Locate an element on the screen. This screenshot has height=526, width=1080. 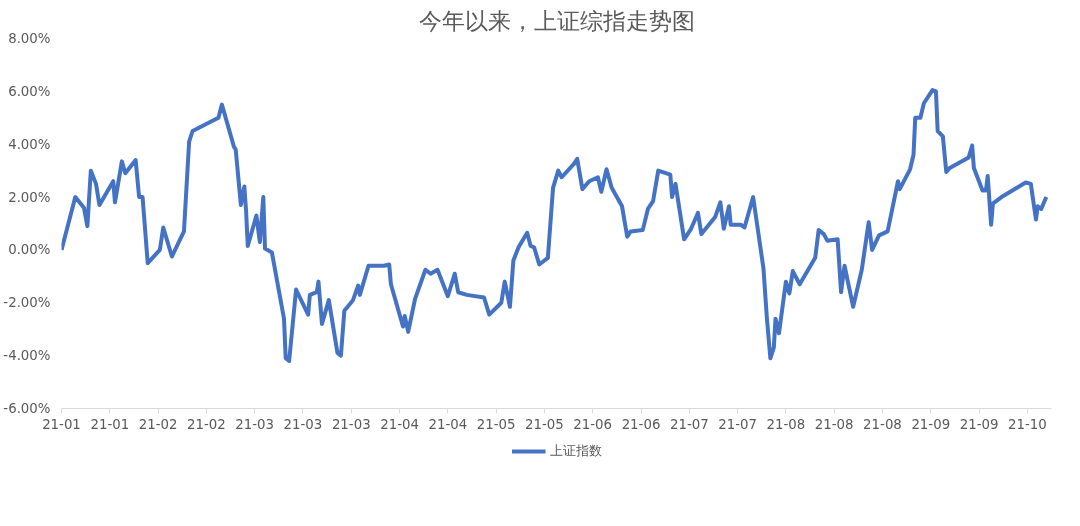
y-tick-label: 2.00% is located at coordinates (29, 197).